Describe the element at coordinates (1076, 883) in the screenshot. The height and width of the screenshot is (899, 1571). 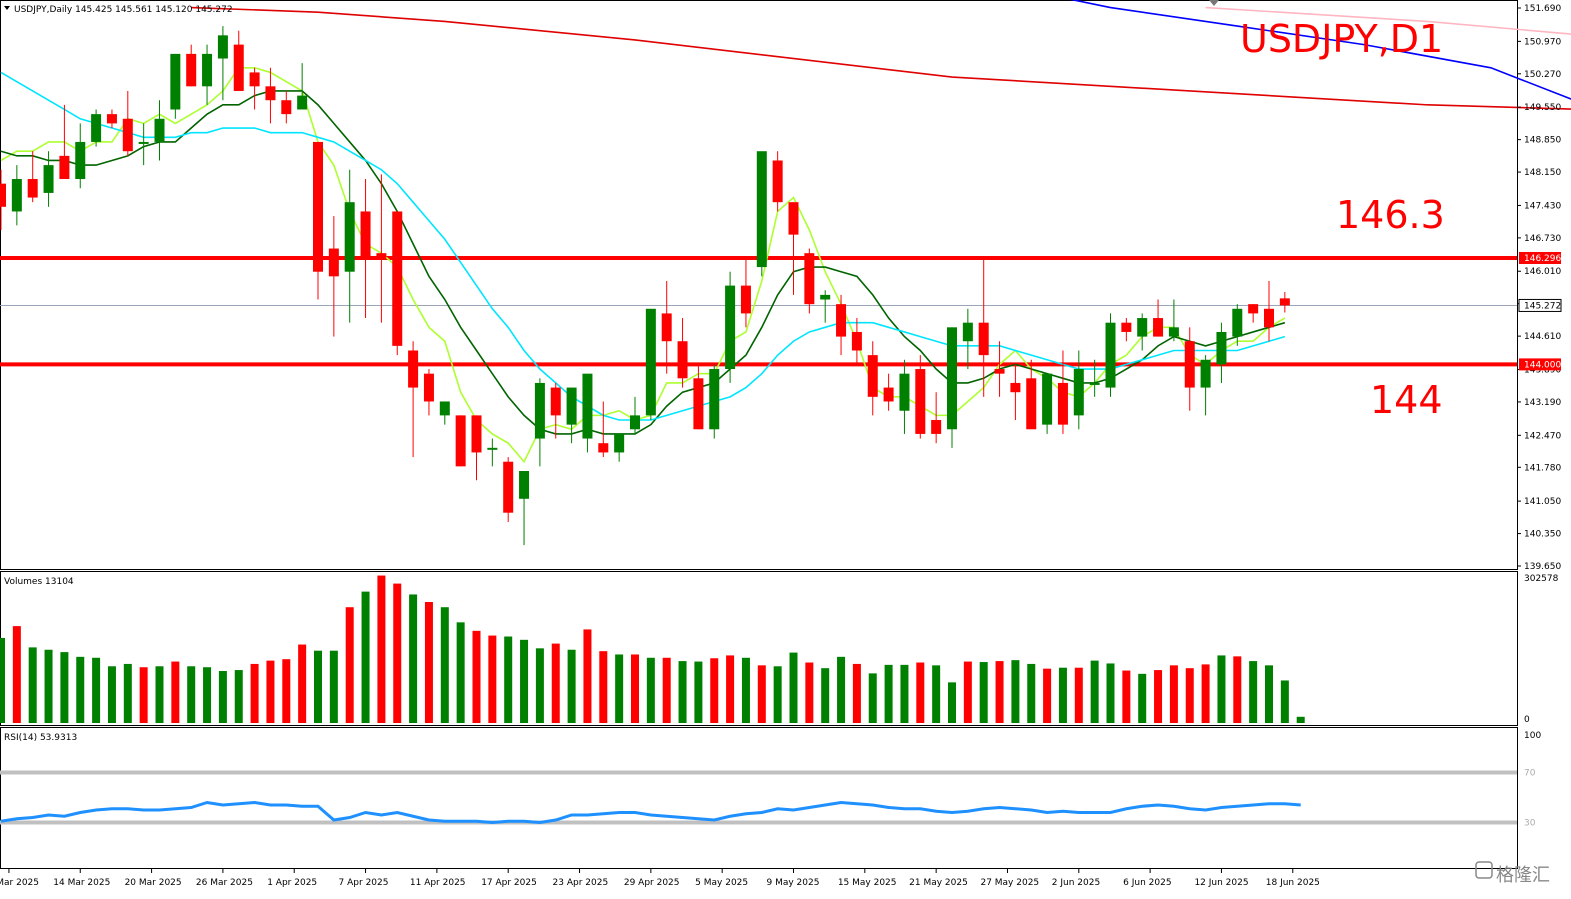
I see `date-tick-label: 2 Jun 2025` at that location.